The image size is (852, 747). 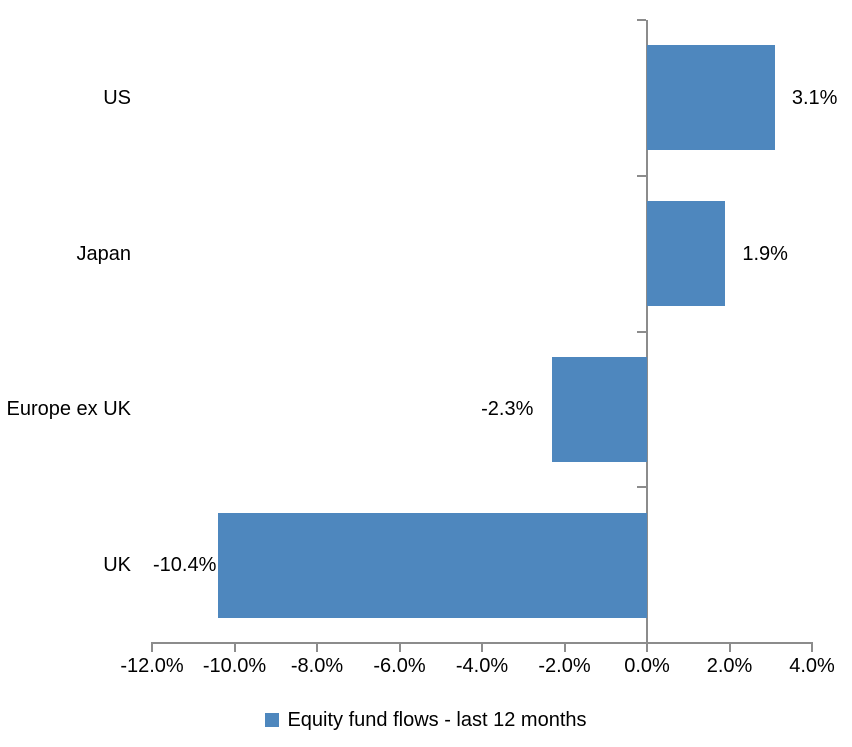 What do you see at coordinates (507, 409) in the screenshot?
I see `data-label-europe-ex-uk: -2.3%` at bounding box center [507, 409].